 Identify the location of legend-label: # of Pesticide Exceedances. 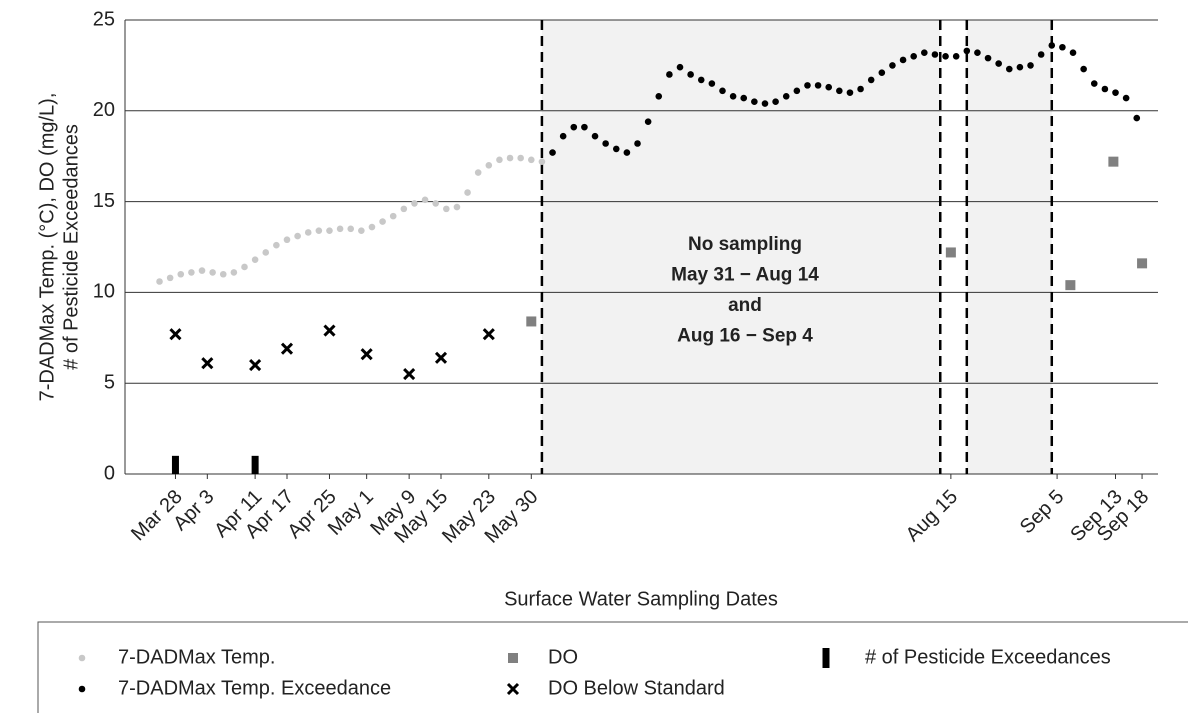
(988, 657).